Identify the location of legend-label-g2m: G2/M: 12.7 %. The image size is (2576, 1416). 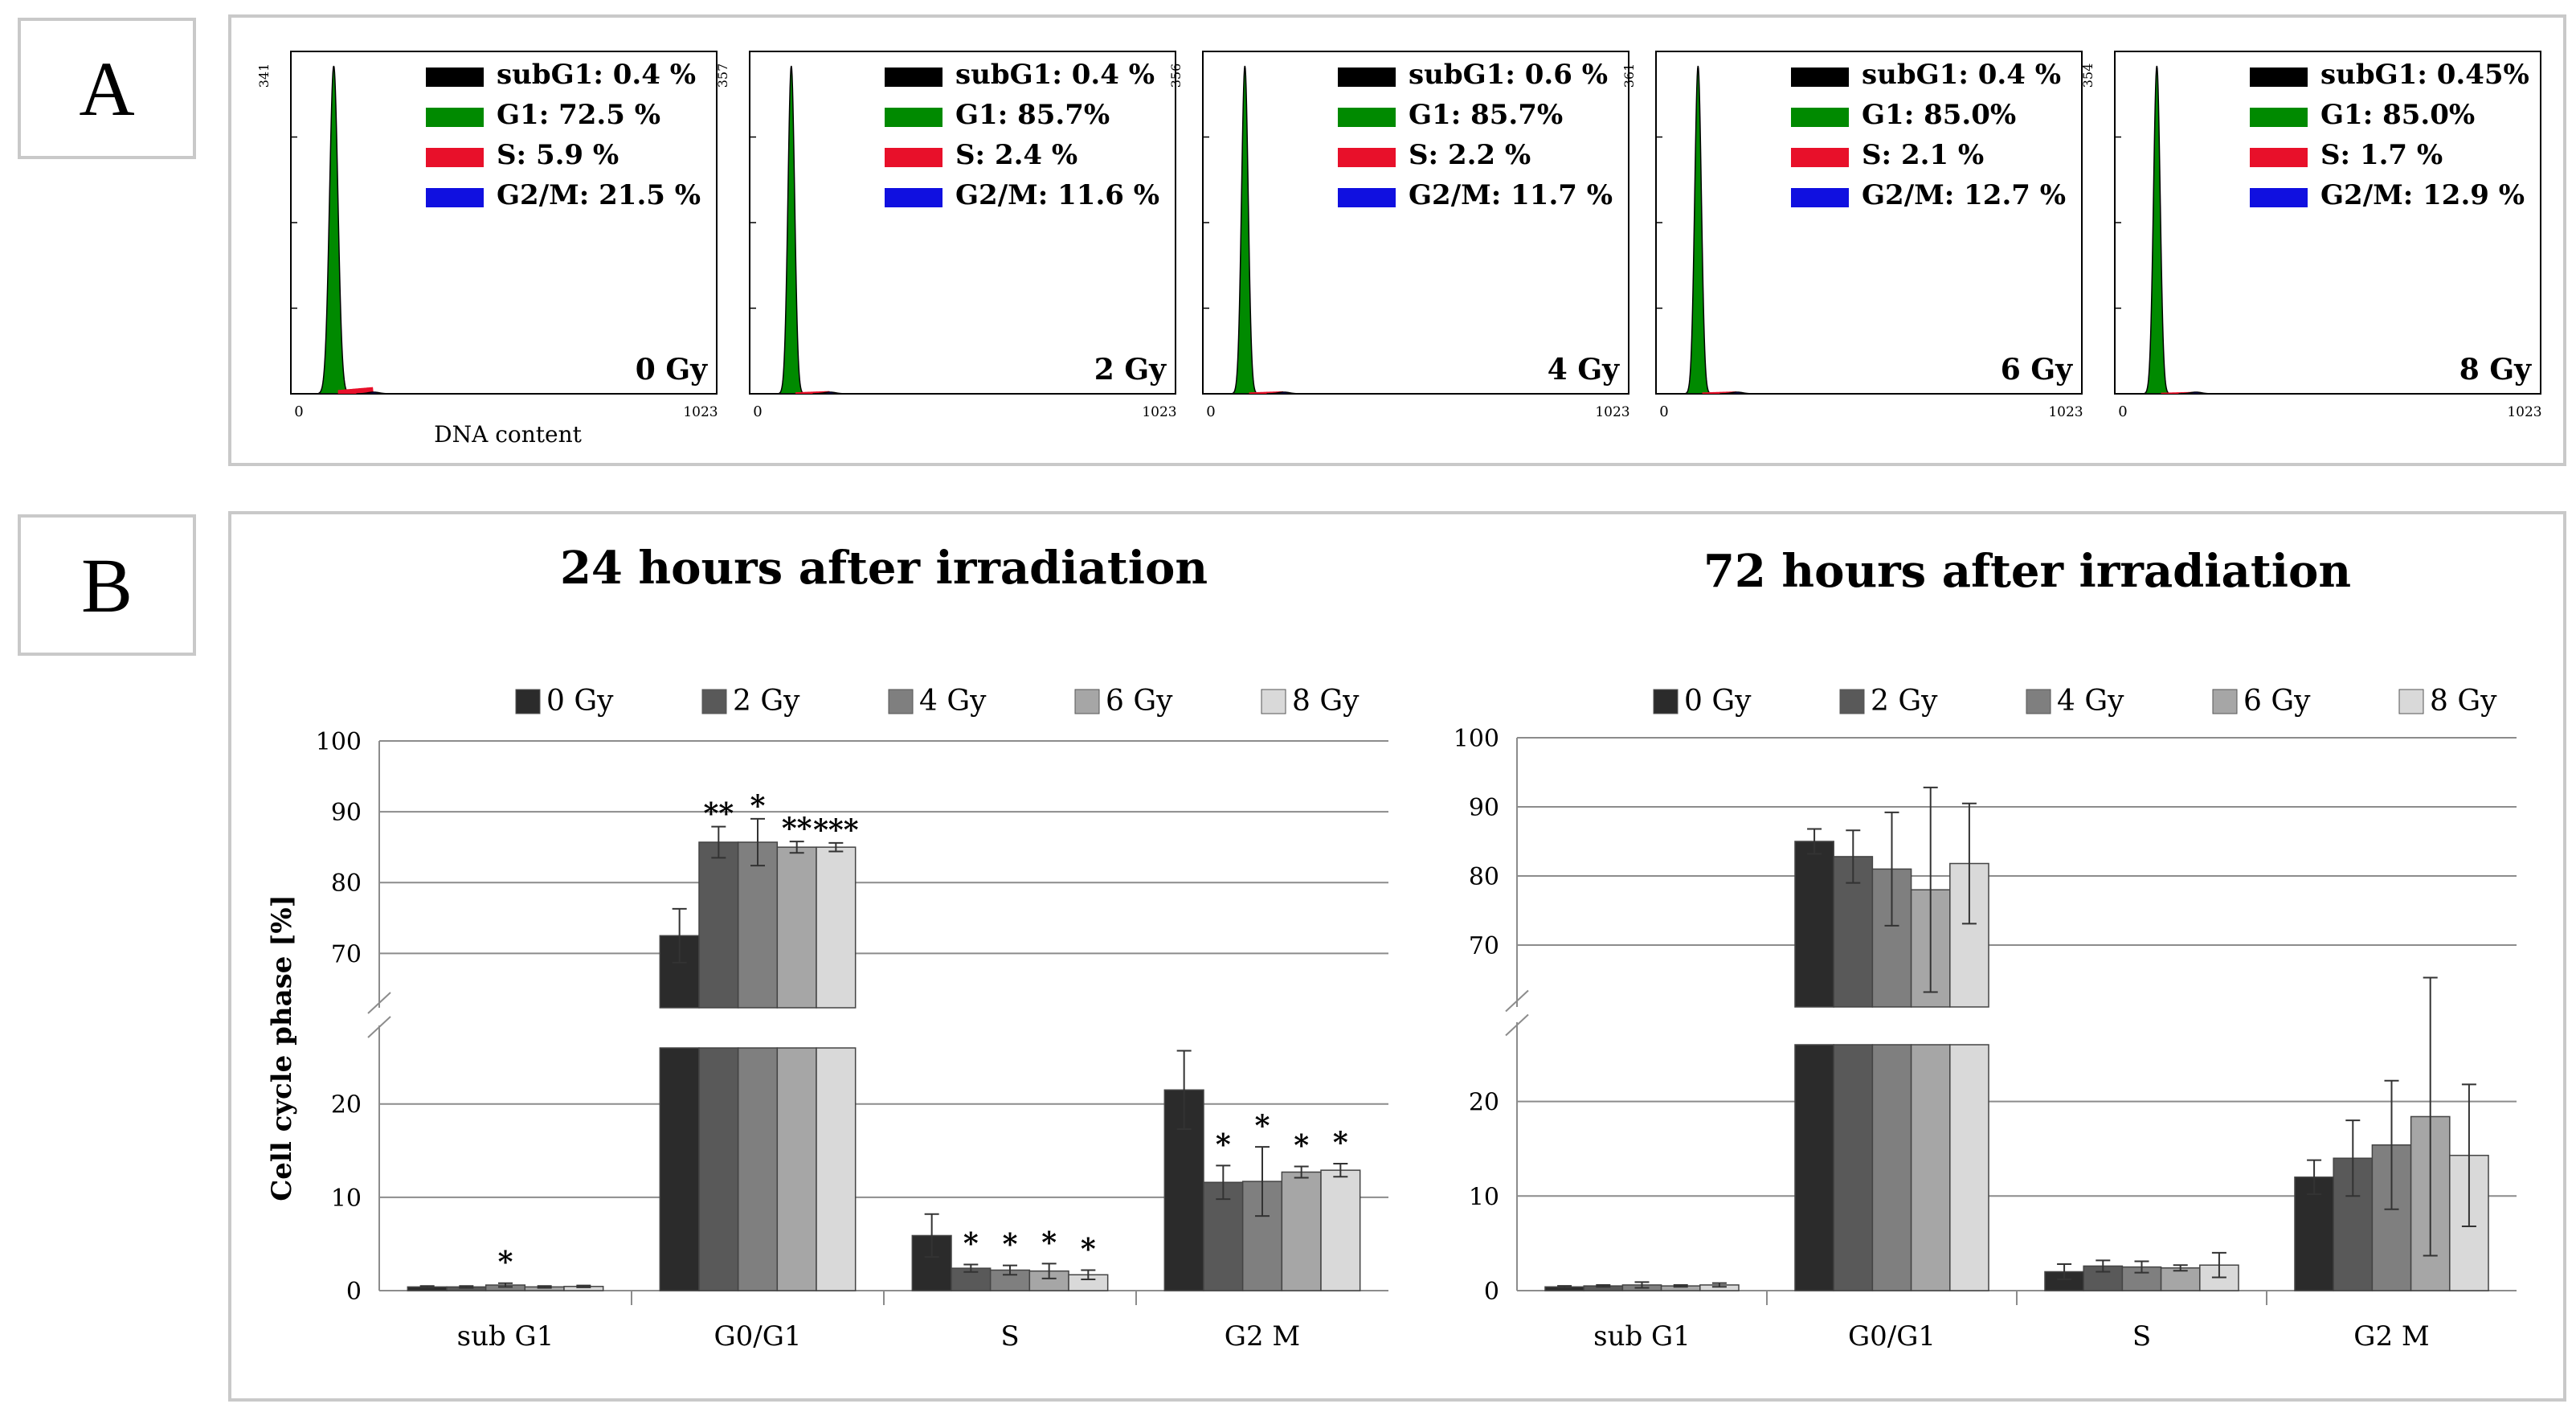
(1964, 195).